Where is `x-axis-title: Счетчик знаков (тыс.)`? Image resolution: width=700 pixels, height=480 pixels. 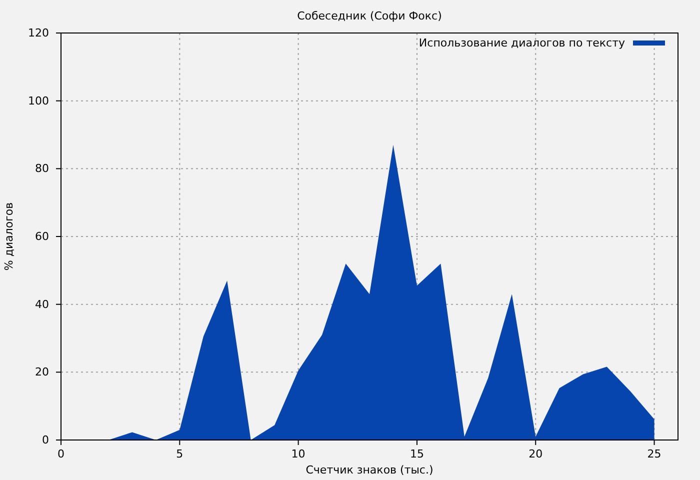 x-axis-title: Счетчик знаков (тыс.) is located at coordinates (370, 470).